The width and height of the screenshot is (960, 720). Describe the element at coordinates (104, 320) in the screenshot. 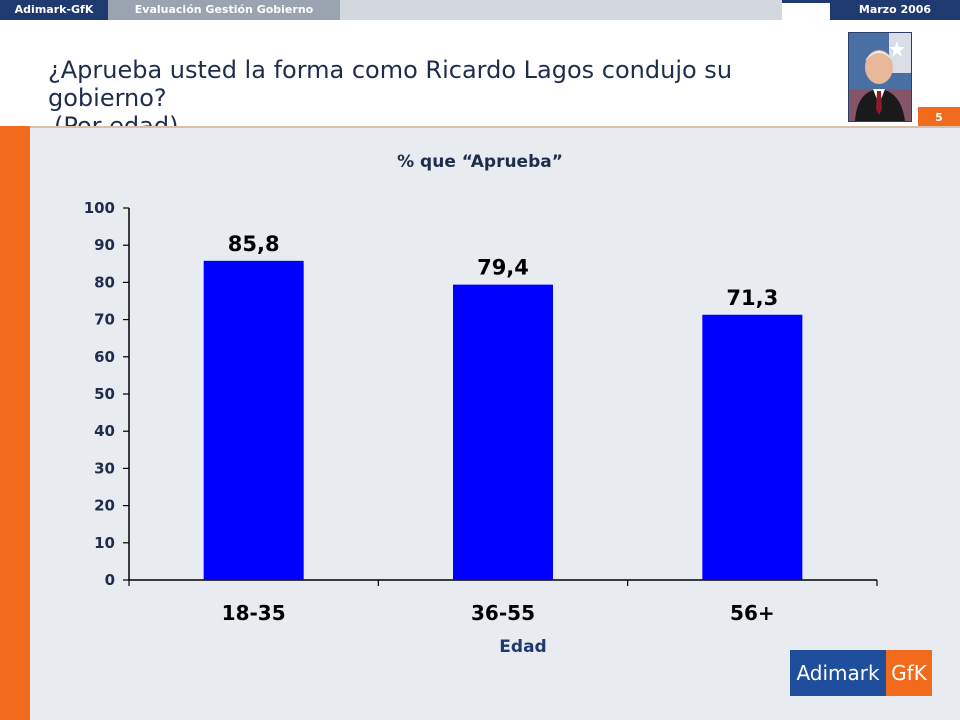

I see `y-tick-label: 70` at that location.